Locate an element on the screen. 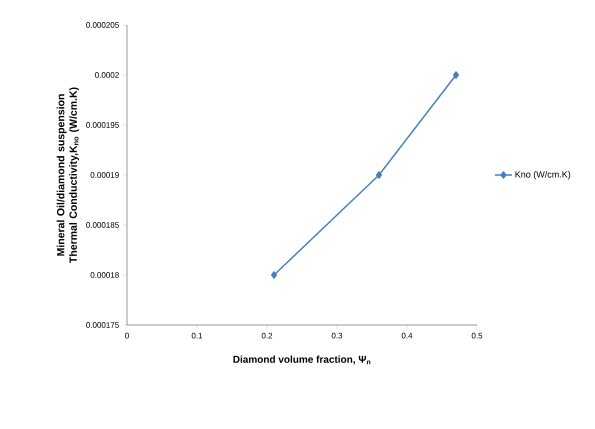 This screenshot has width=595, height=429. y-tick-label: 0.00018 is located at coordinates (104, 275).